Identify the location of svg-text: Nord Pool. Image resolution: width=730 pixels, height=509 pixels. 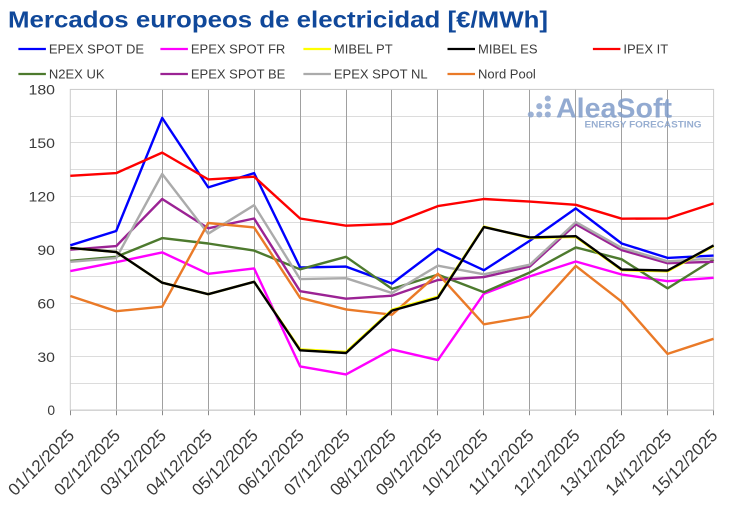
(507, 74).